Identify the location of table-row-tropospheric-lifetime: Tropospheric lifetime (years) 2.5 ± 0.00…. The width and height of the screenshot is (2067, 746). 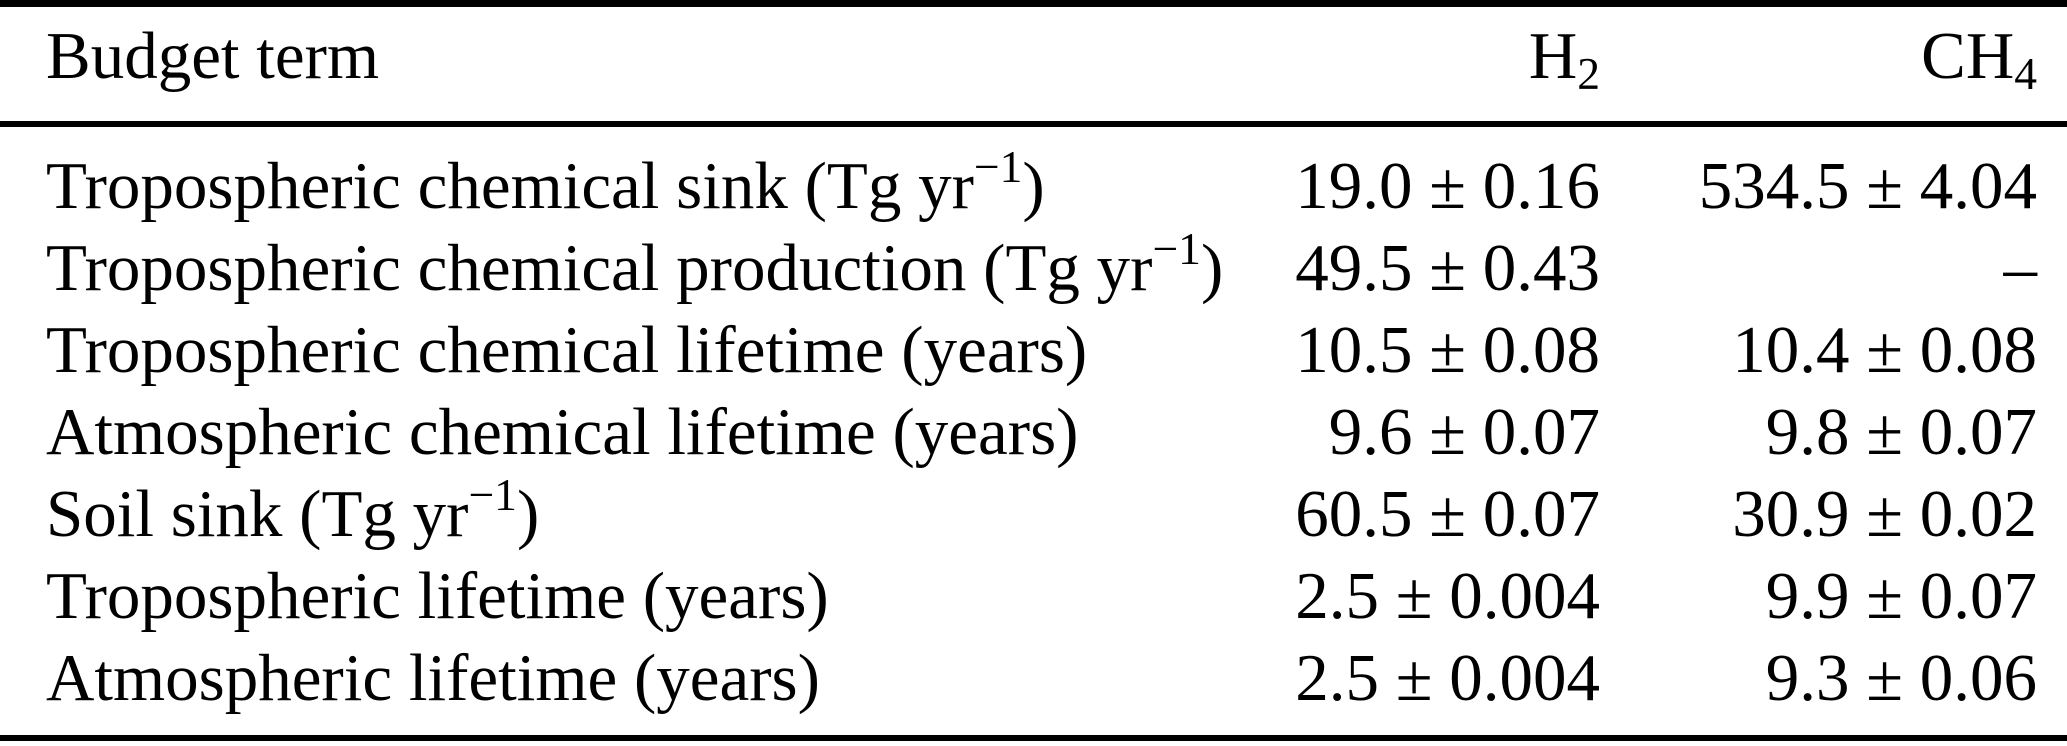
(1033, 596).